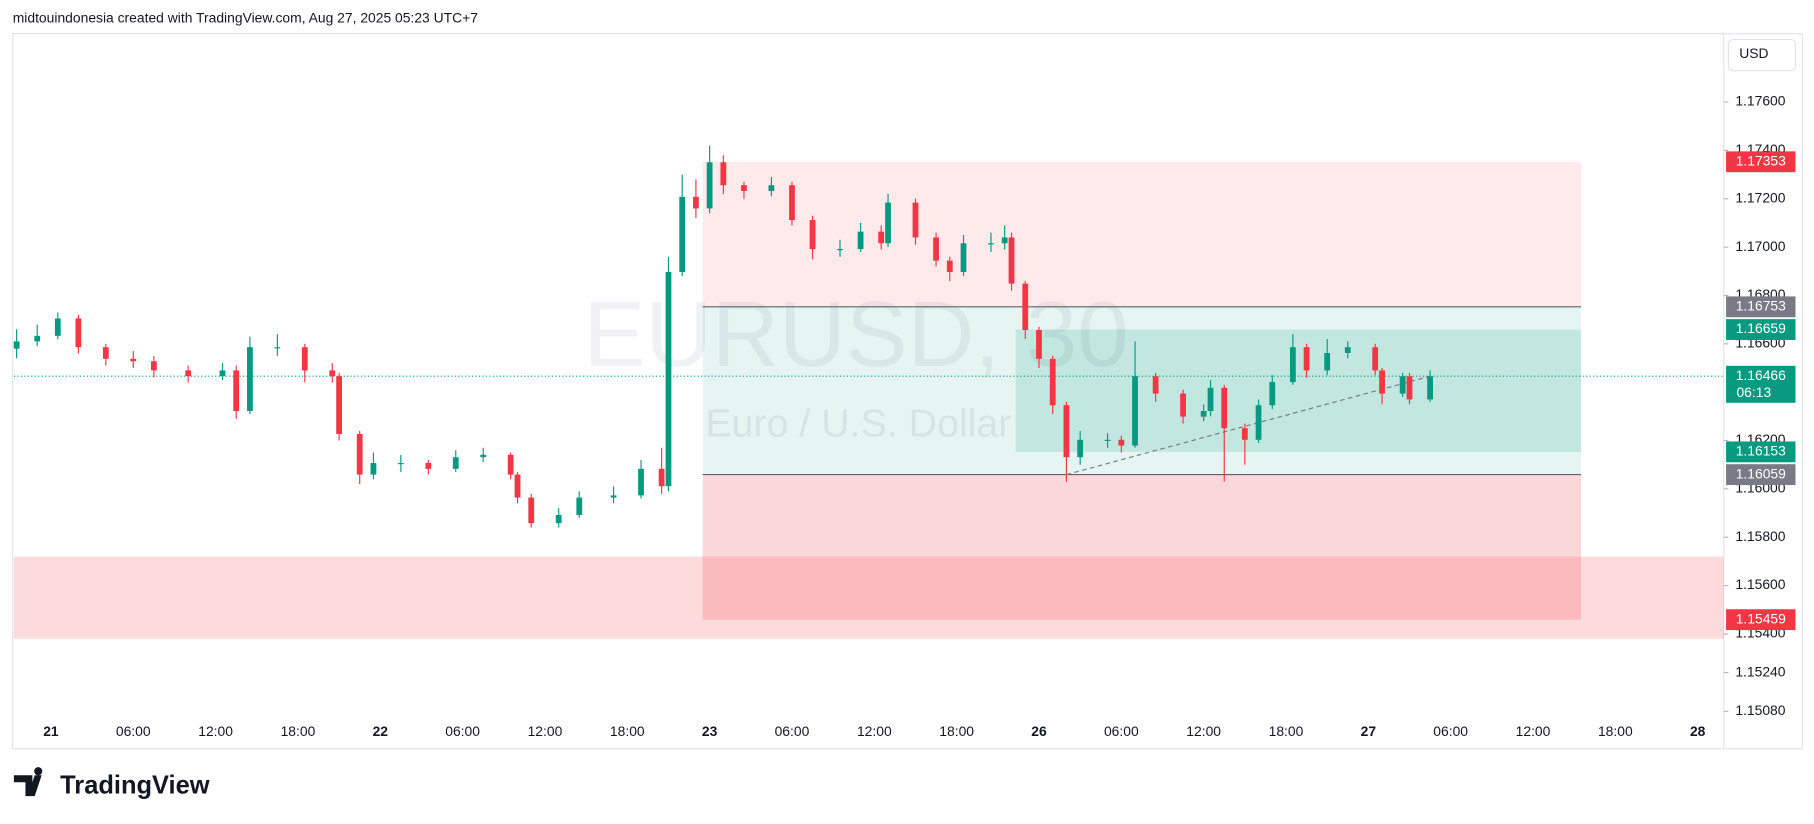  Describe the element at coordinates (1753, 392) in the screenshot. I see `countdown: 06:13` at that location.